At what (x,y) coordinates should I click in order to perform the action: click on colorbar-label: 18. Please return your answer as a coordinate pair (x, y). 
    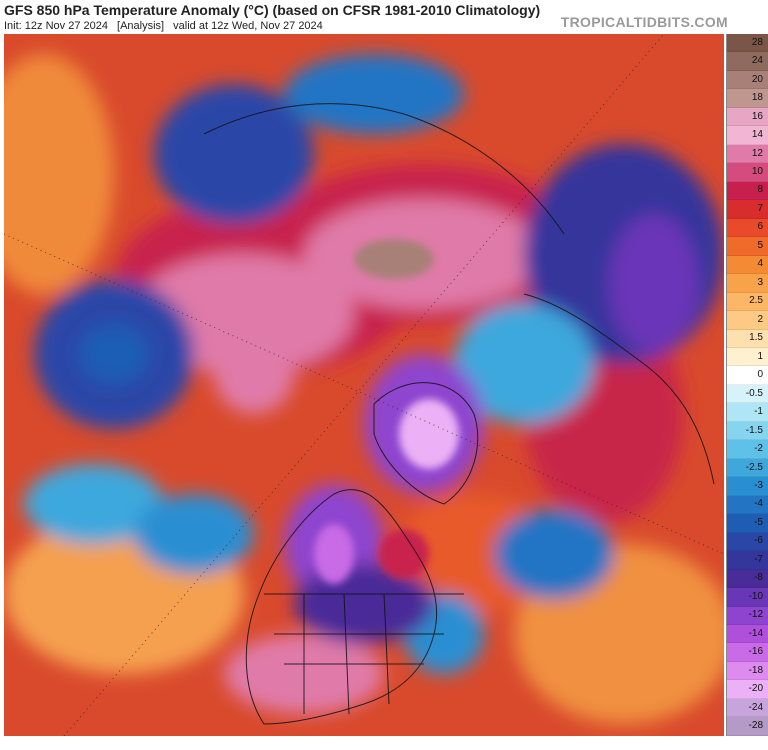
    Looking at the image, I should click on (757, 98).